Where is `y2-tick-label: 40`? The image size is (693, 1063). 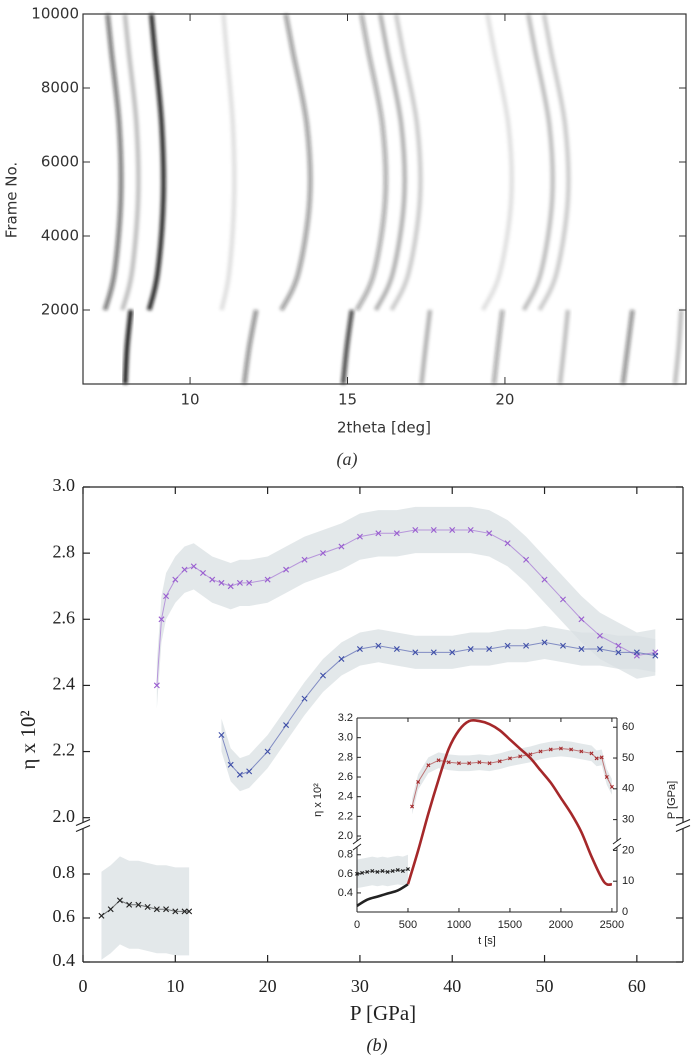
y2-tick-label: 40 is located at coordinates (628, 789).